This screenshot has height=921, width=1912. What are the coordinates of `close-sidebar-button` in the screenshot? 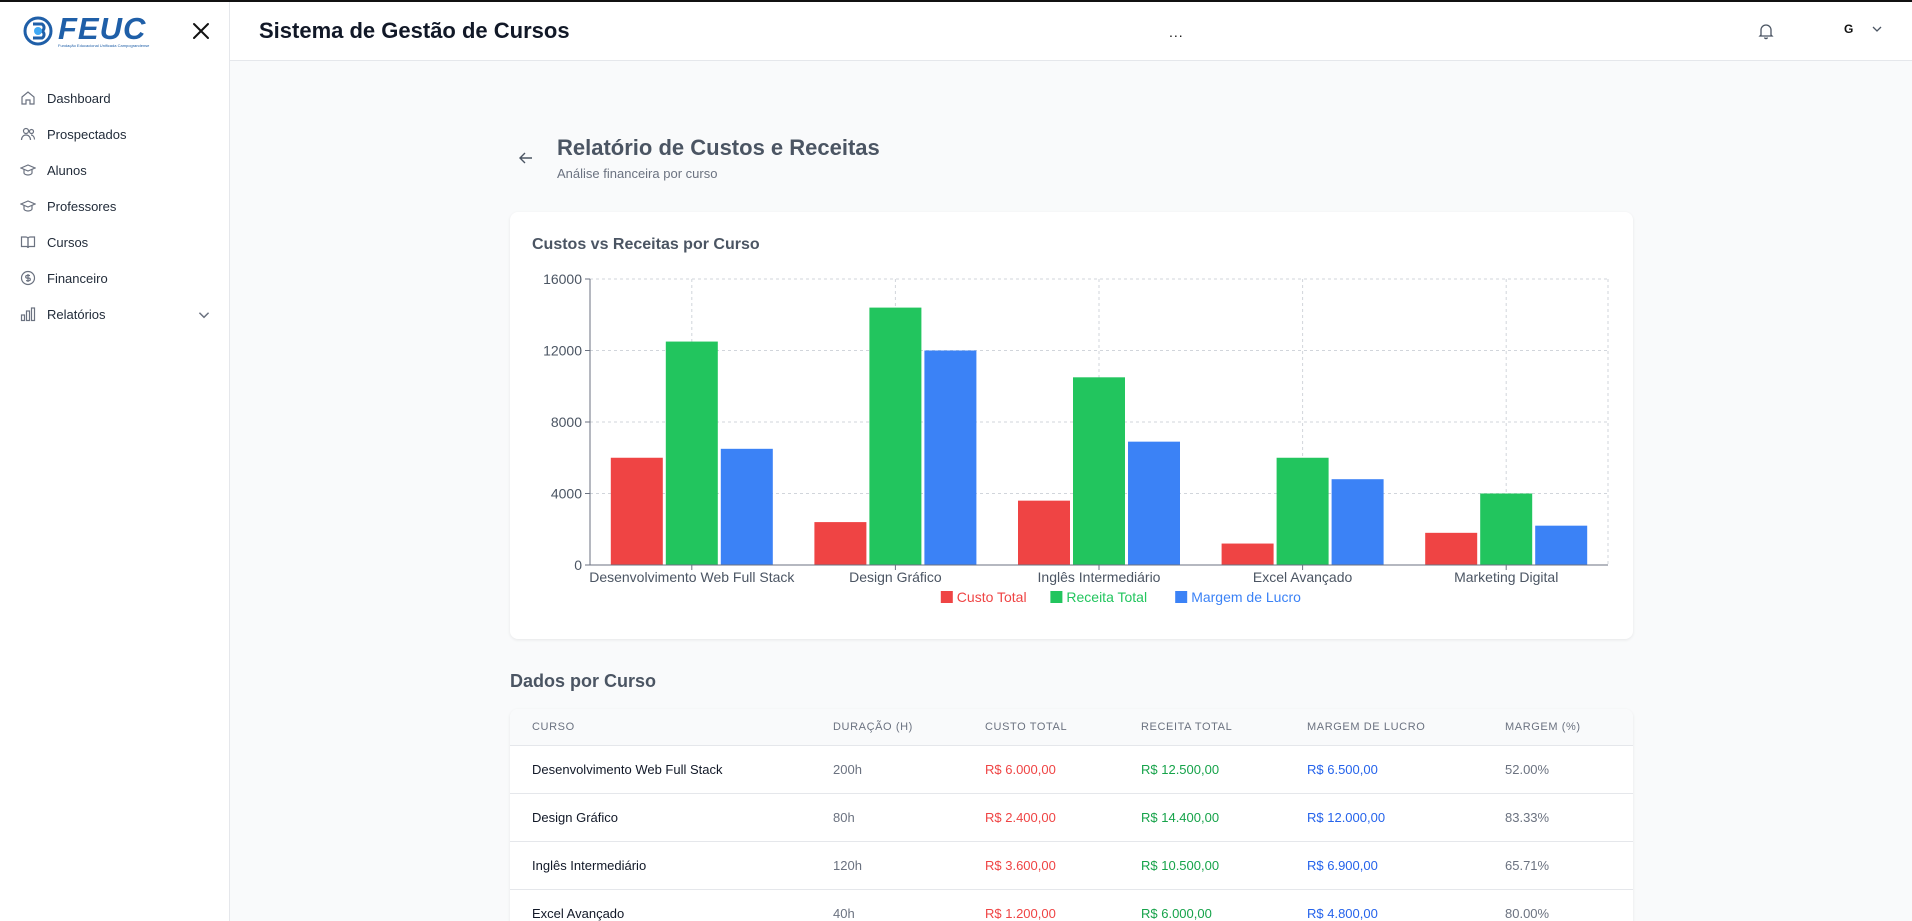 It's located at (201, 31).